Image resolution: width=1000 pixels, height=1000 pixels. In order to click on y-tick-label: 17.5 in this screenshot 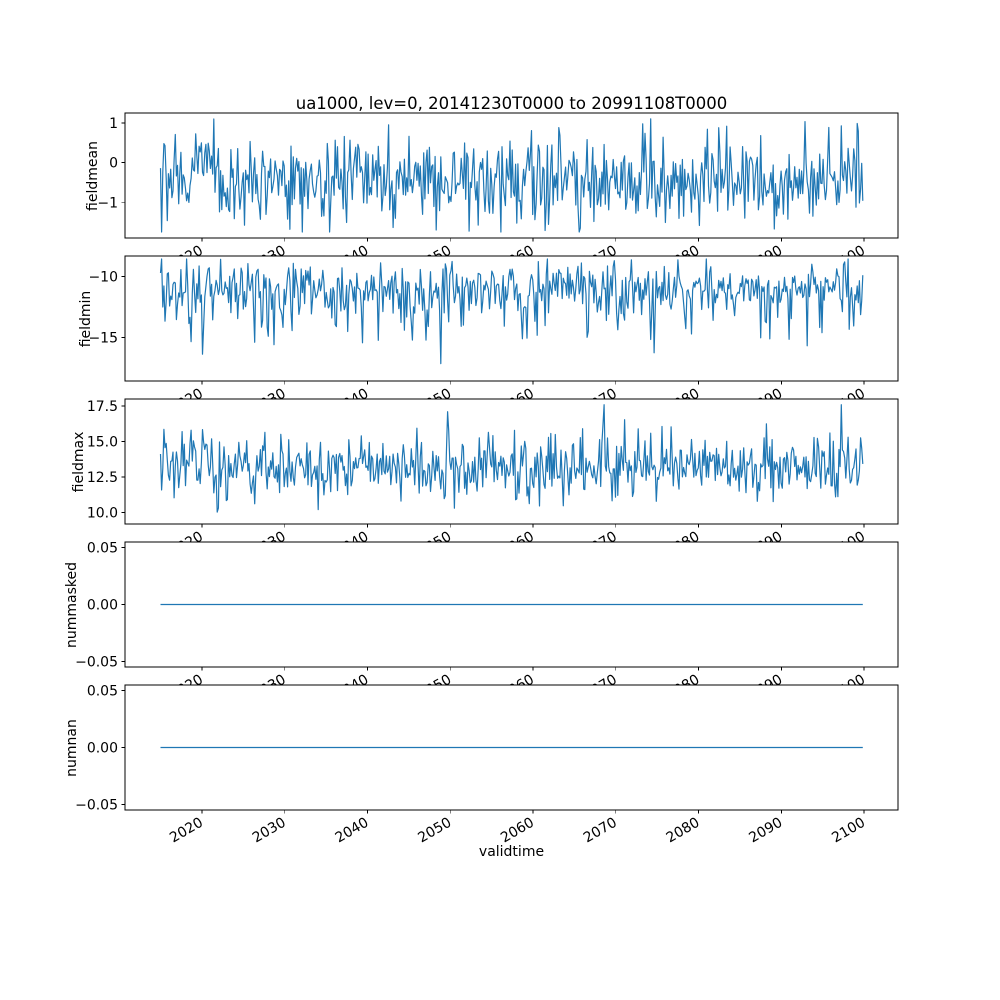, I will do `click(102, 407)`.